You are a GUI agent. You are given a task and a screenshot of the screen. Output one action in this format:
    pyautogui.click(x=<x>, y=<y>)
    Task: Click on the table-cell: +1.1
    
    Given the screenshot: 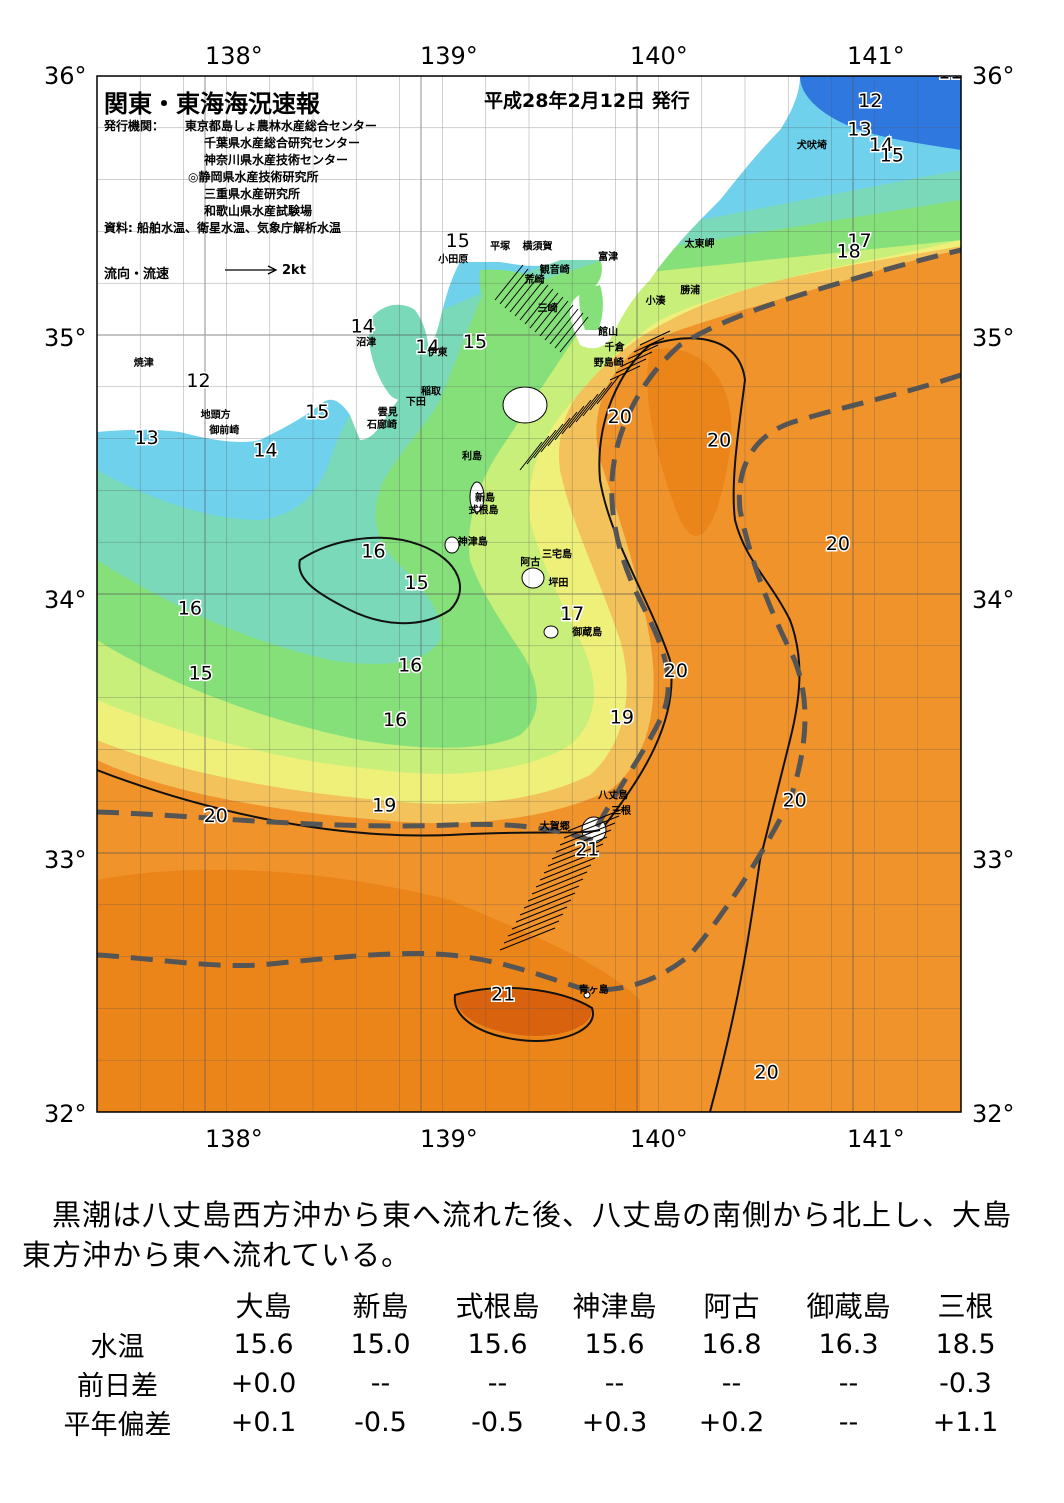 What is the action you would take?
    pyautogui.click(x=965, y=1422)
    